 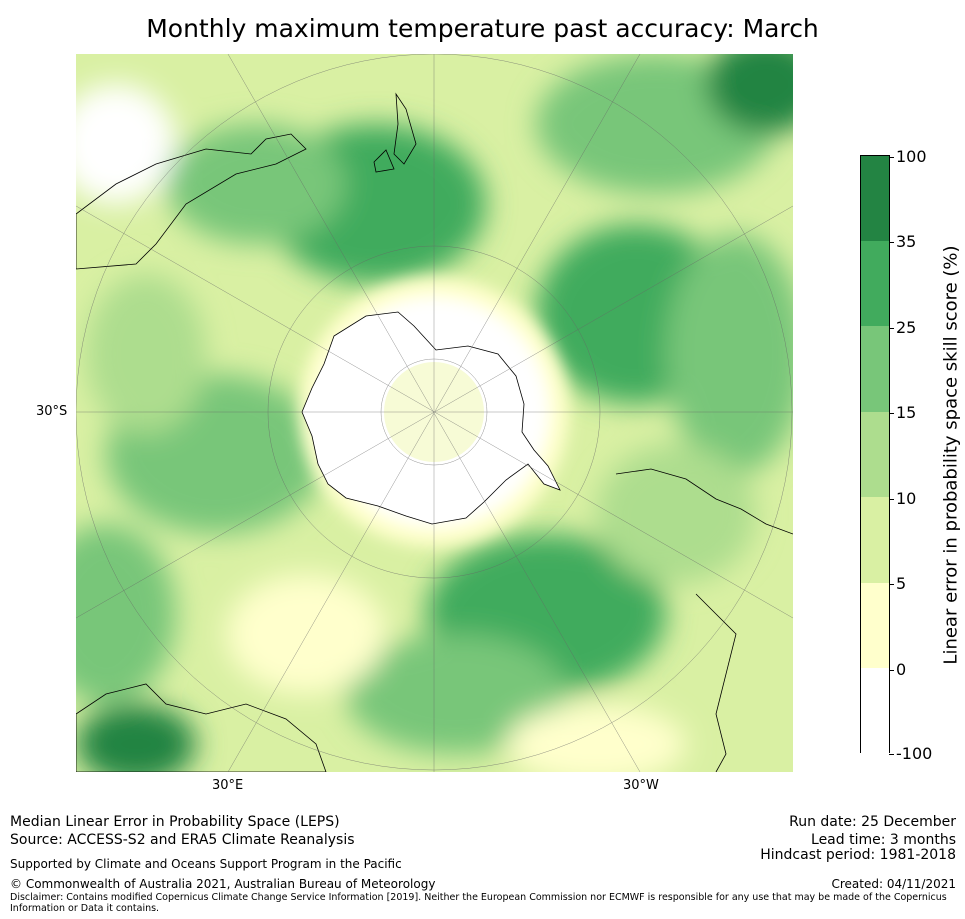 What do you see at coordinates (897, 669) in the screenshot?
I see `colorbar-tick: 0` at bounding box center [897, 669].